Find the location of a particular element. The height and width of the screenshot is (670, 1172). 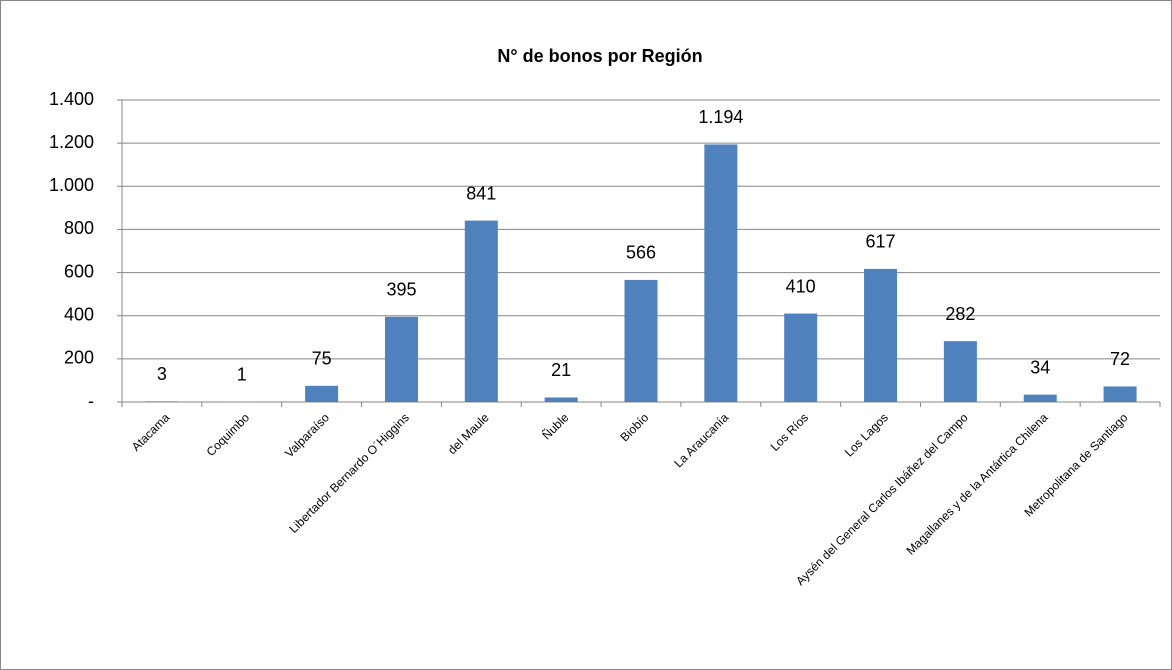

chart-title: N° de bonos por Región is located at coordinates (599, 56).